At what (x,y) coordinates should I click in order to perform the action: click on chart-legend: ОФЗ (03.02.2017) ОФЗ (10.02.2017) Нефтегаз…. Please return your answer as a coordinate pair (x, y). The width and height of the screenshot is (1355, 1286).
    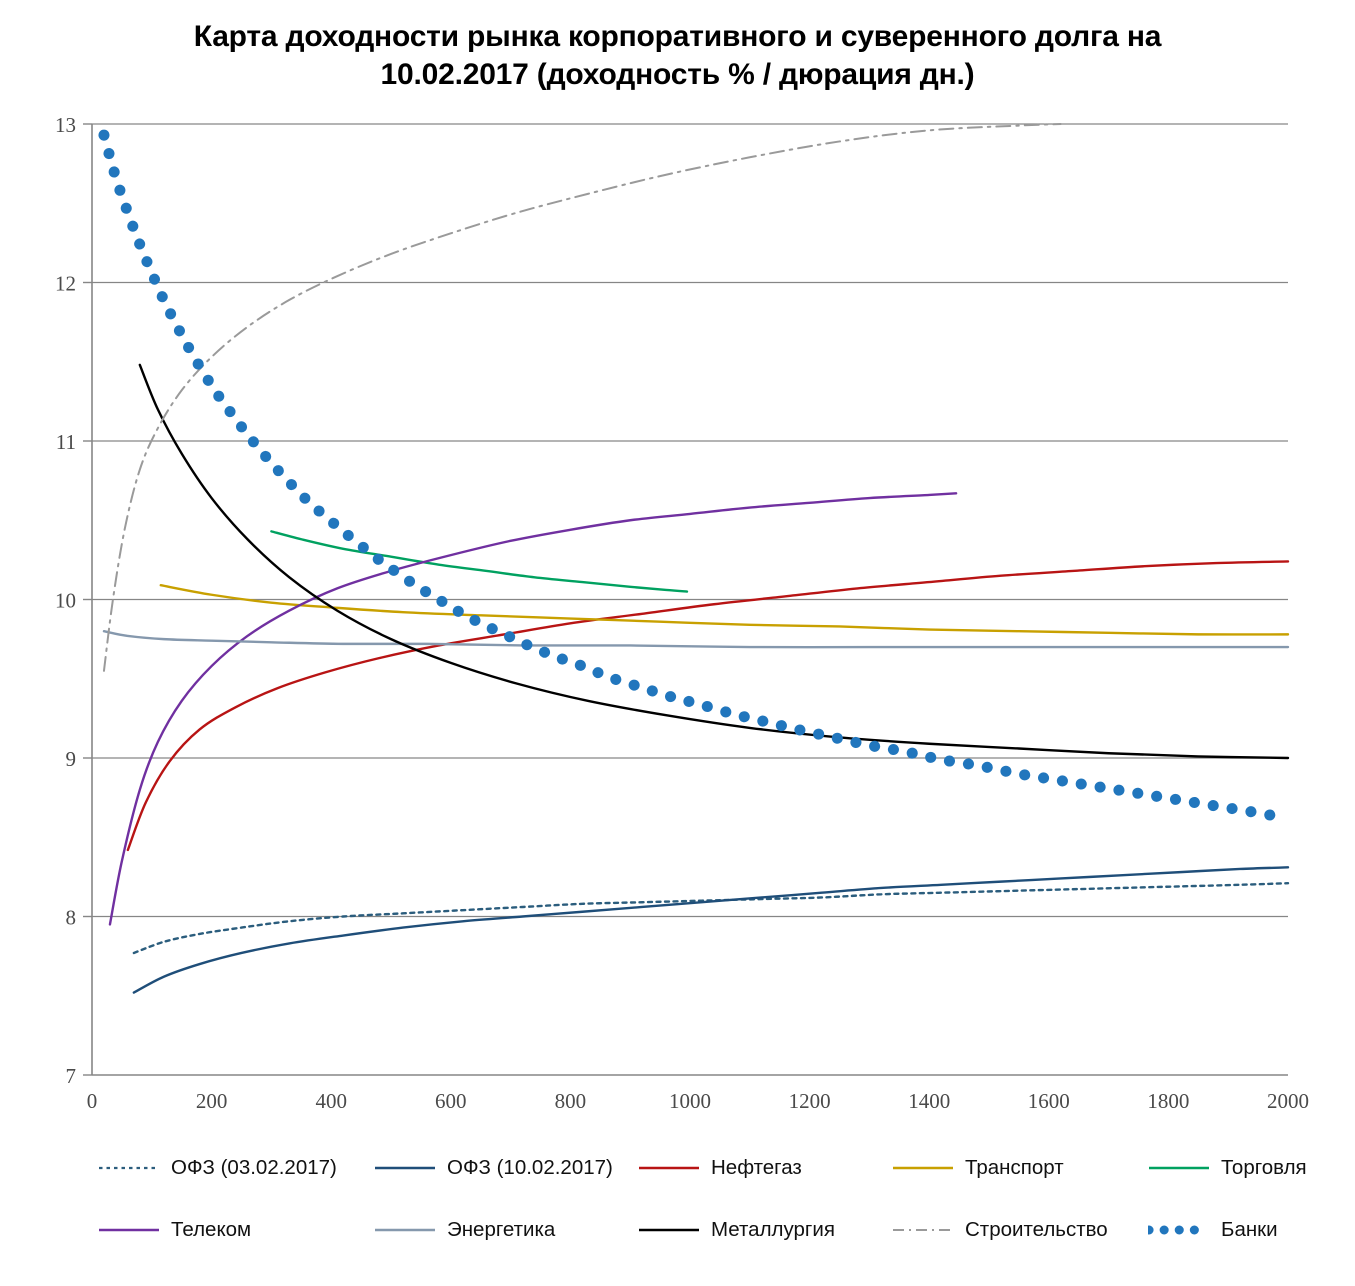
    Looking at the image, I should click on (677, 1202).